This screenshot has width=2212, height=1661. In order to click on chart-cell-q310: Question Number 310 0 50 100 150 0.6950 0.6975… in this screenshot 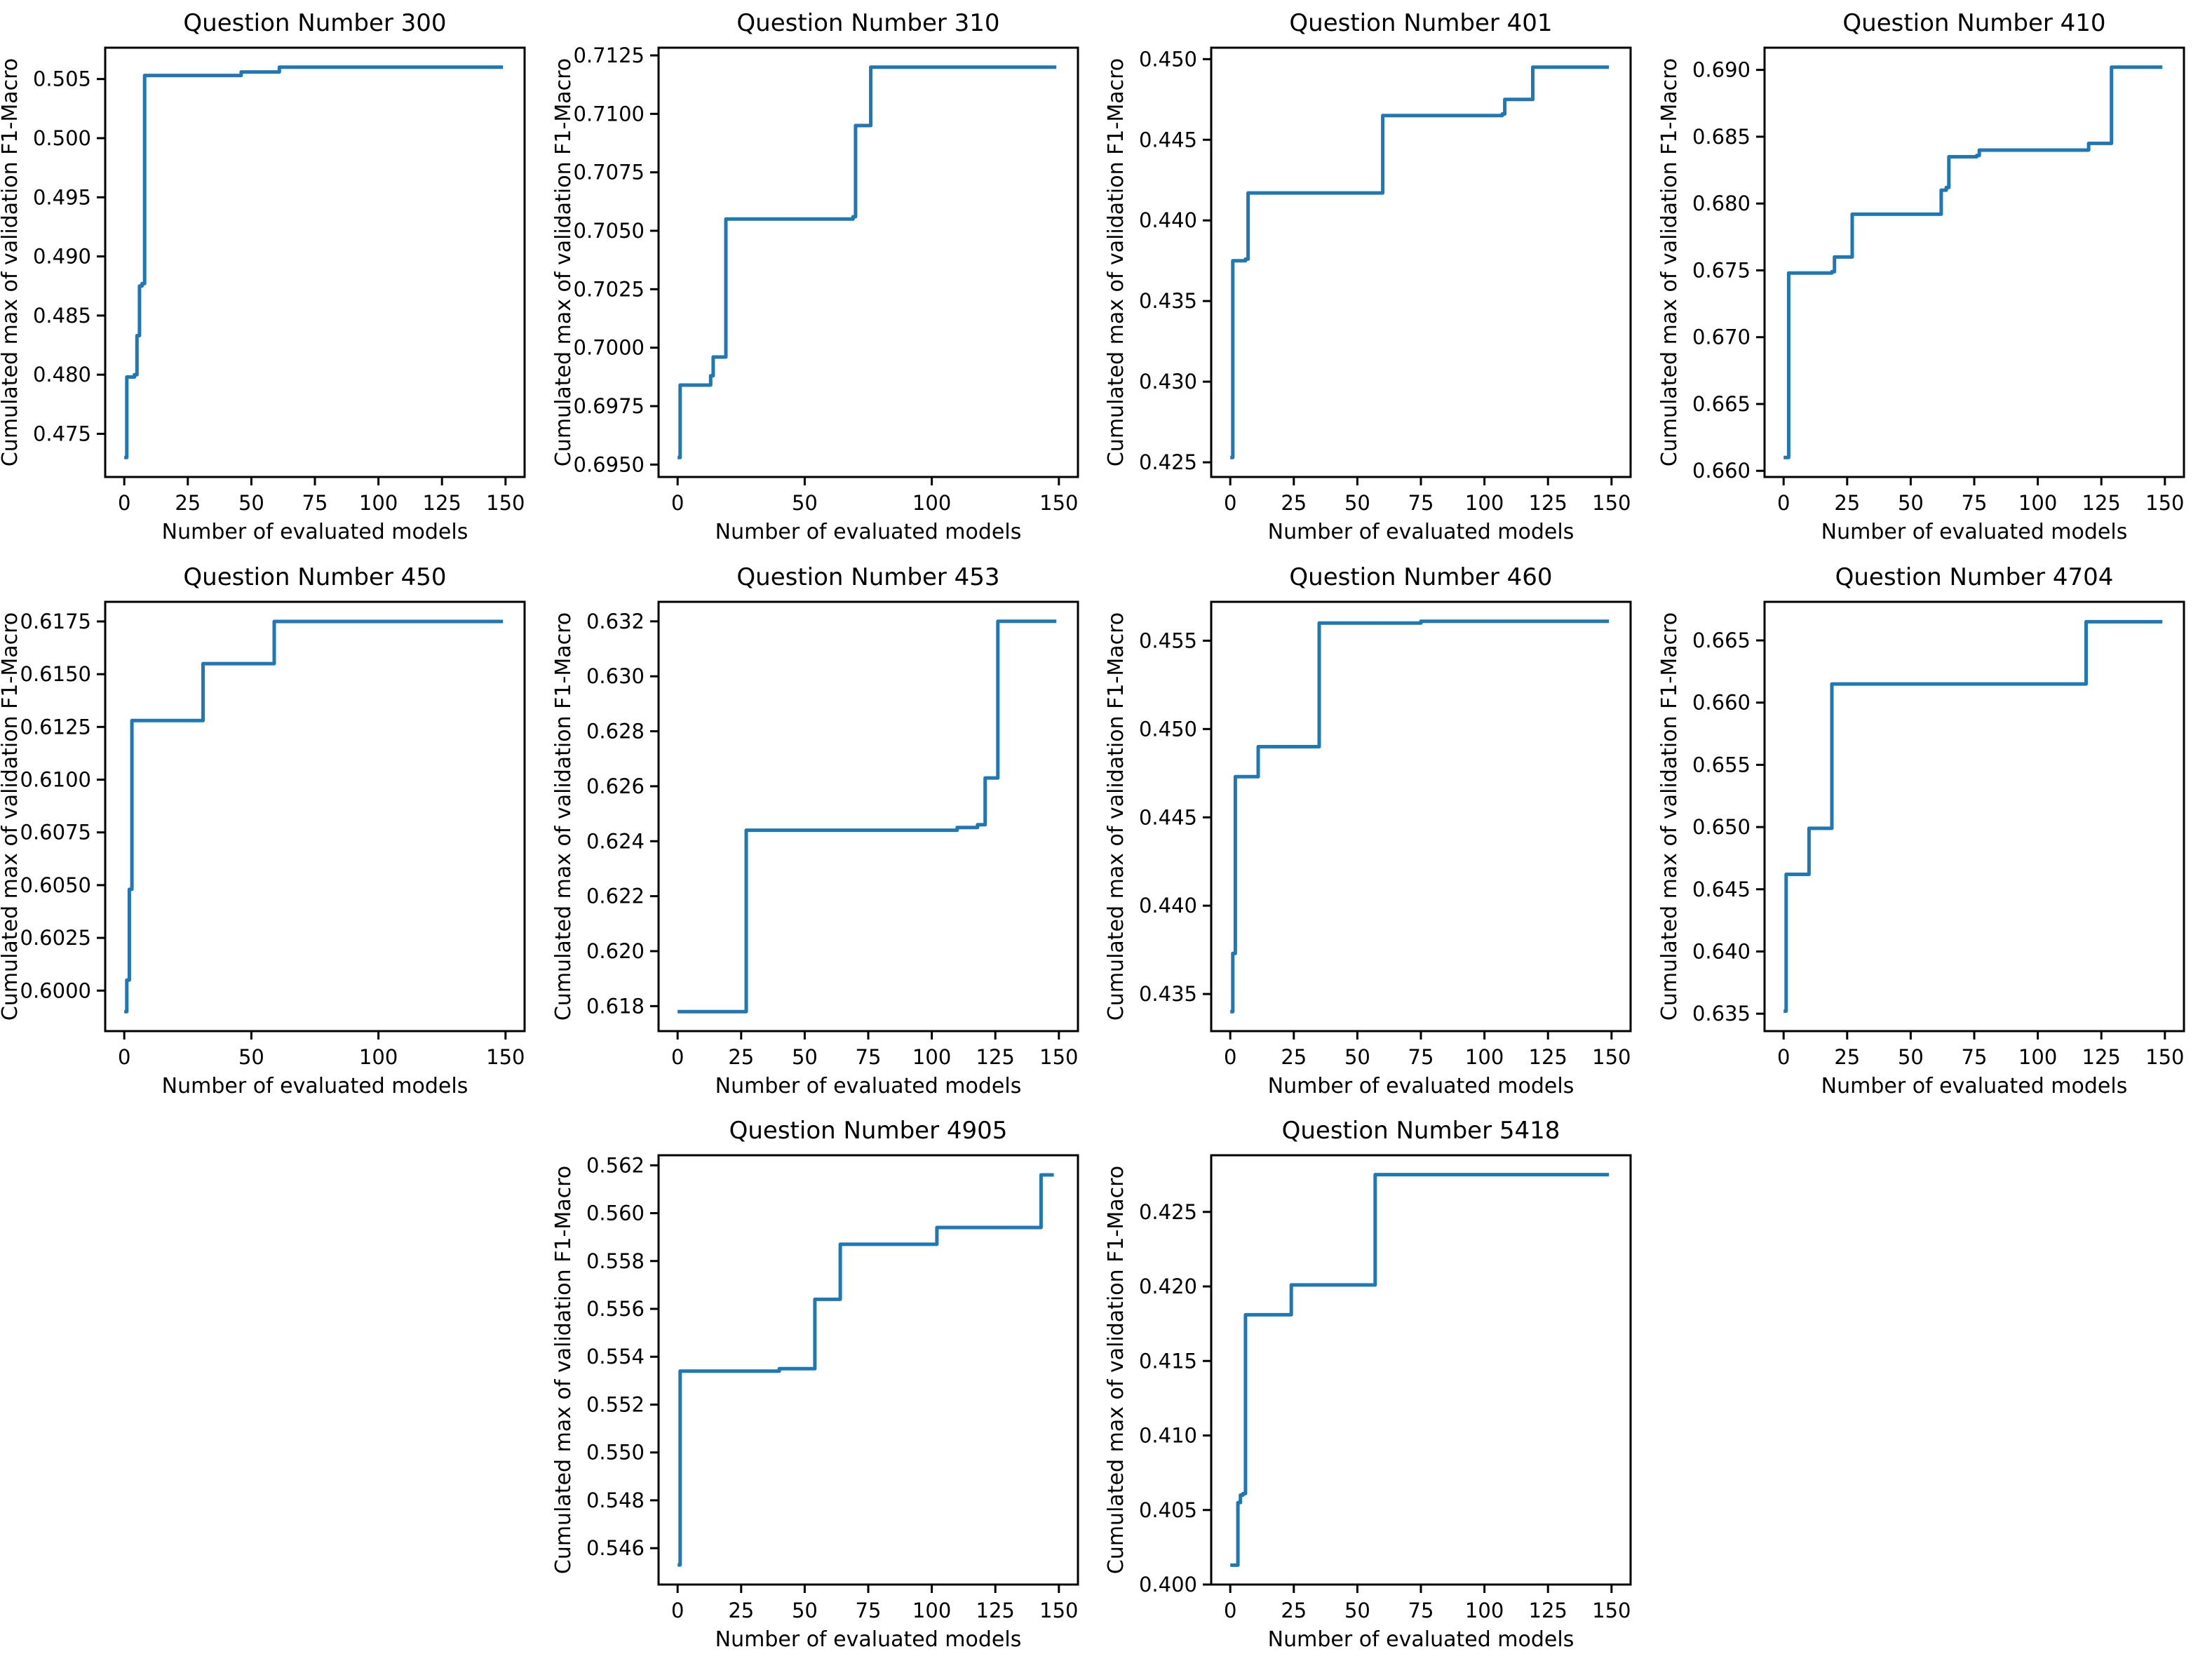, I will do `click(829, 277)`.